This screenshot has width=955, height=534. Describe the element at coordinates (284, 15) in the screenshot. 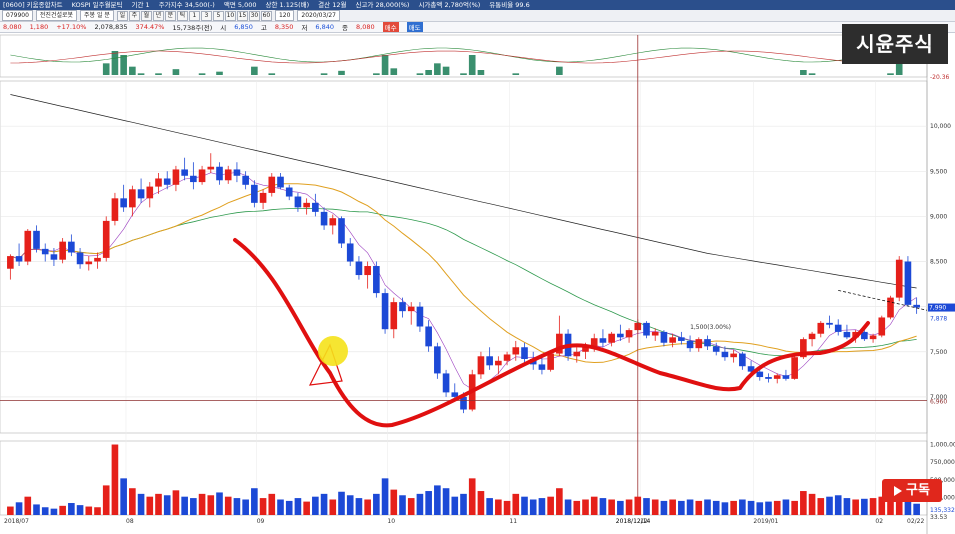

I see `bar-count-field: 120` at that location.